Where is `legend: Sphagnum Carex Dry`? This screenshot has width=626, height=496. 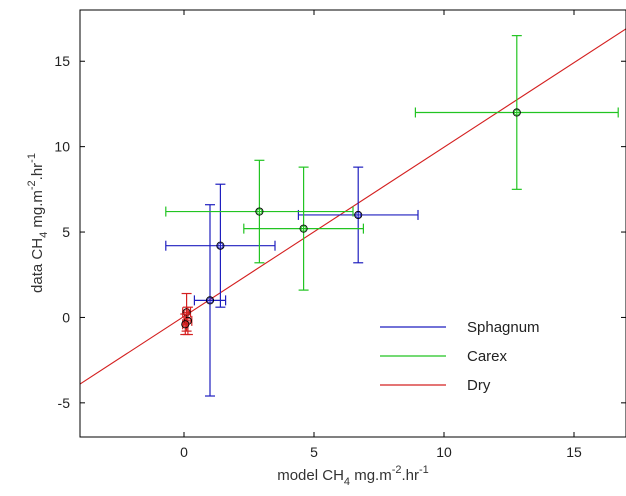
legend: Sphagnum Carex Dry is located at coordinates (460, 356).